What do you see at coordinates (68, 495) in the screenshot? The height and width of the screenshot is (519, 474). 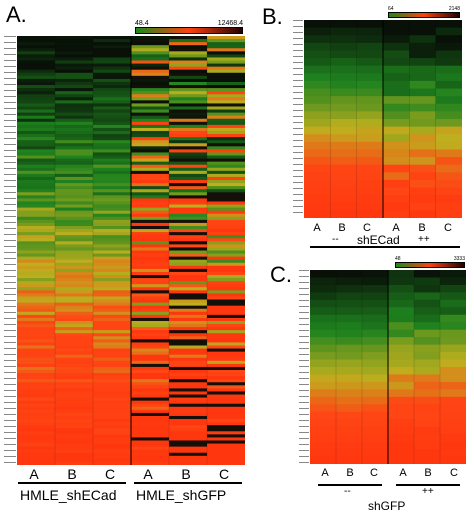 I see `panel-a-group-label: HMLE_shECad` at bounding box center [68, 495].